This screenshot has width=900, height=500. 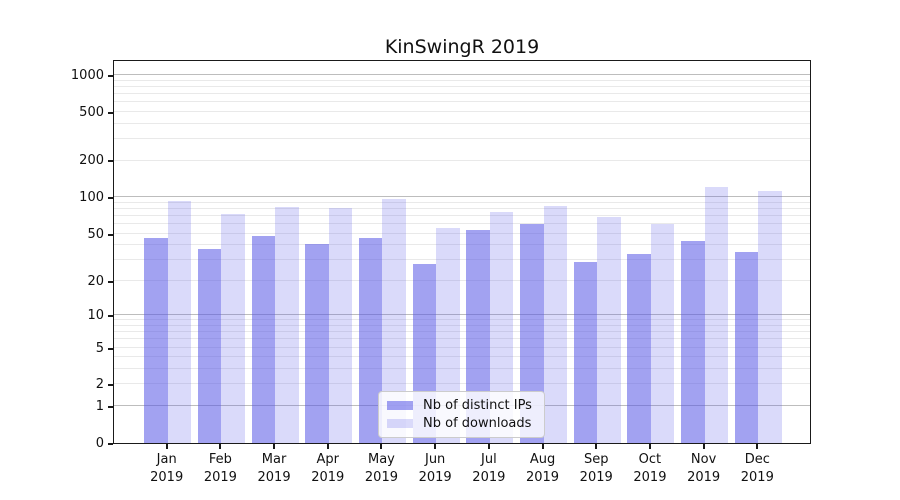 What do you see at coordinates (462, 47) in the screenshot?
I see `chart-title: KinSwingR 2019` at bounding box center [462, 47].